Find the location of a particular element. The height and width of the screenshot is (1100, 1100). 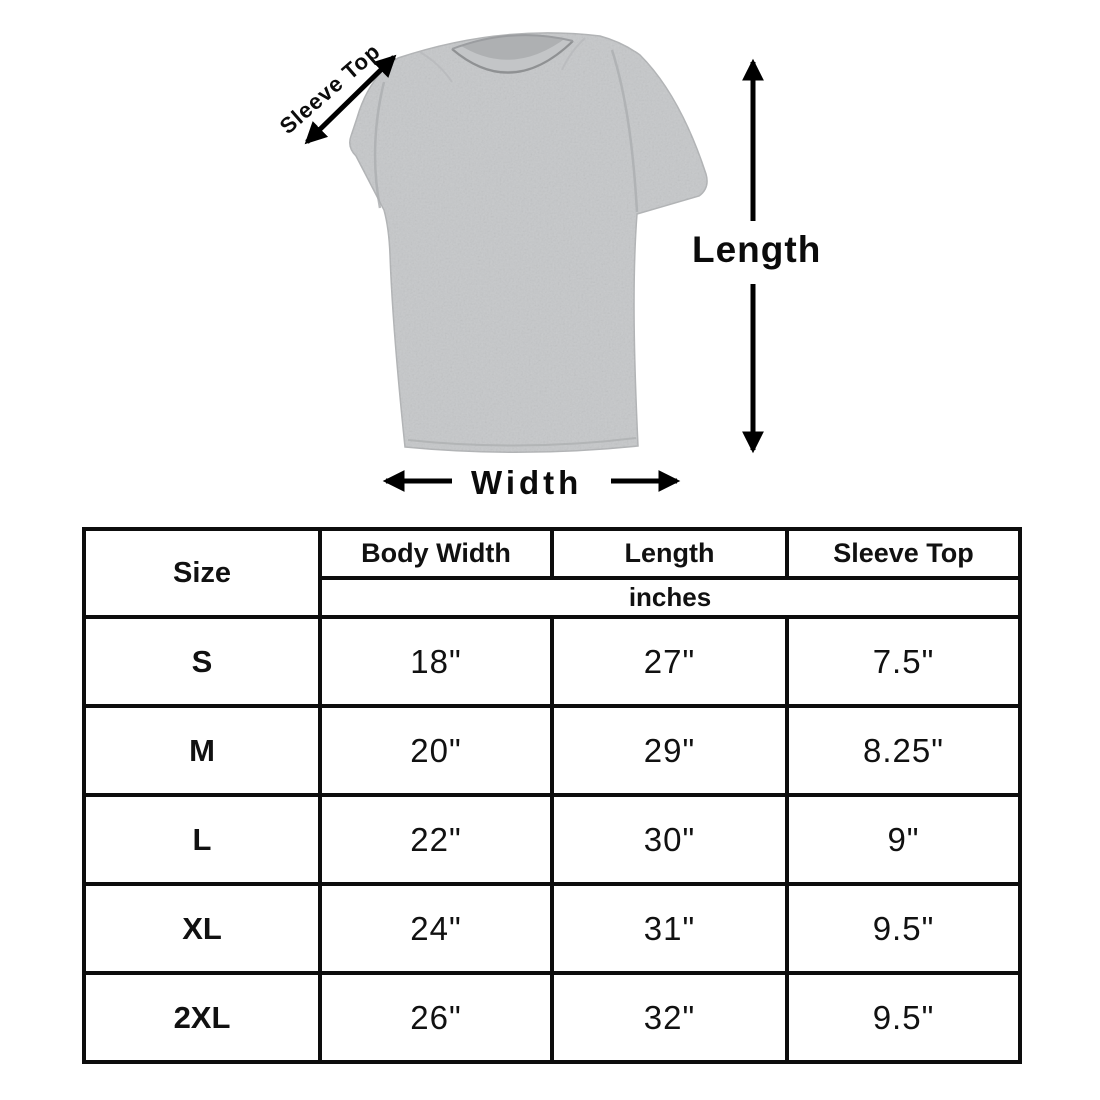

width-label: Width is located at coordinates (527, 482).